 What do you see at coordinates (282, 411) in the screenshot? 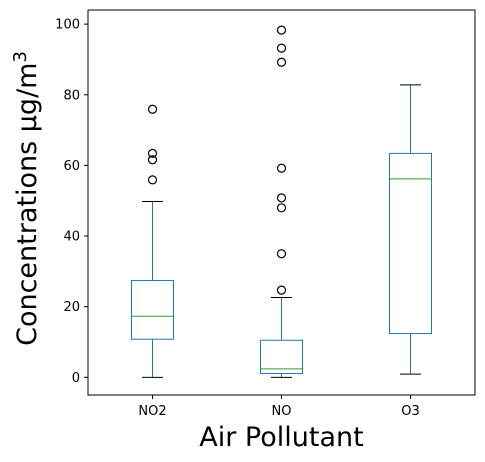
I see `x-tick-label: NO` at bounding box center [282, 411].